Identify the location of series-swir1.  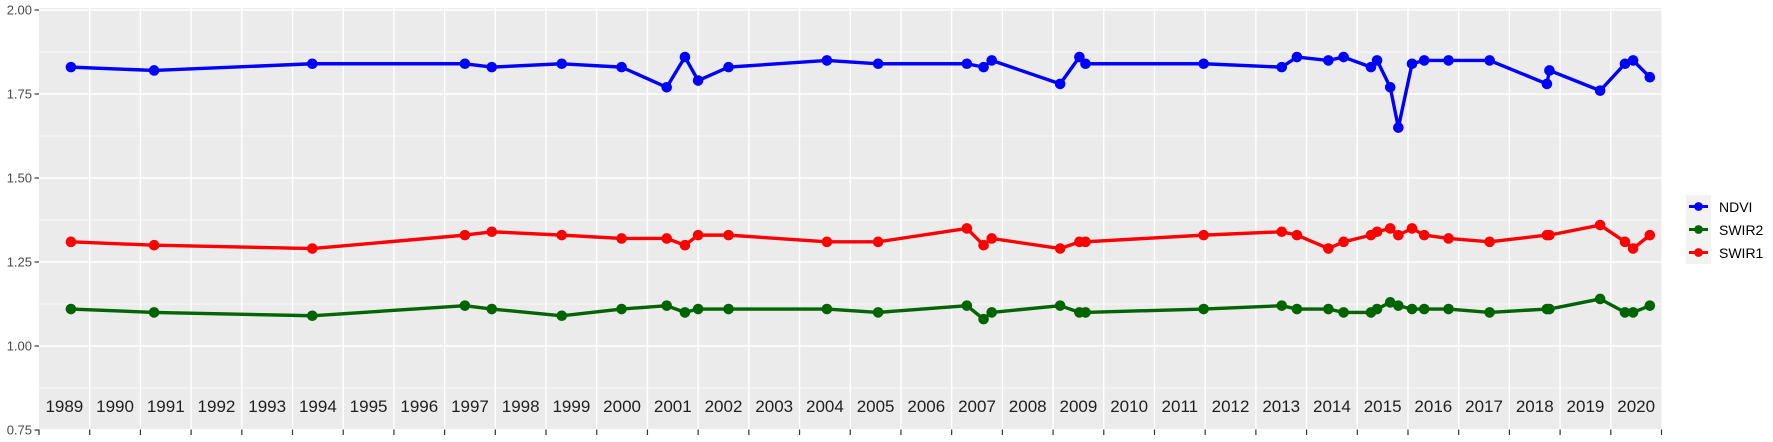
(860, 236).